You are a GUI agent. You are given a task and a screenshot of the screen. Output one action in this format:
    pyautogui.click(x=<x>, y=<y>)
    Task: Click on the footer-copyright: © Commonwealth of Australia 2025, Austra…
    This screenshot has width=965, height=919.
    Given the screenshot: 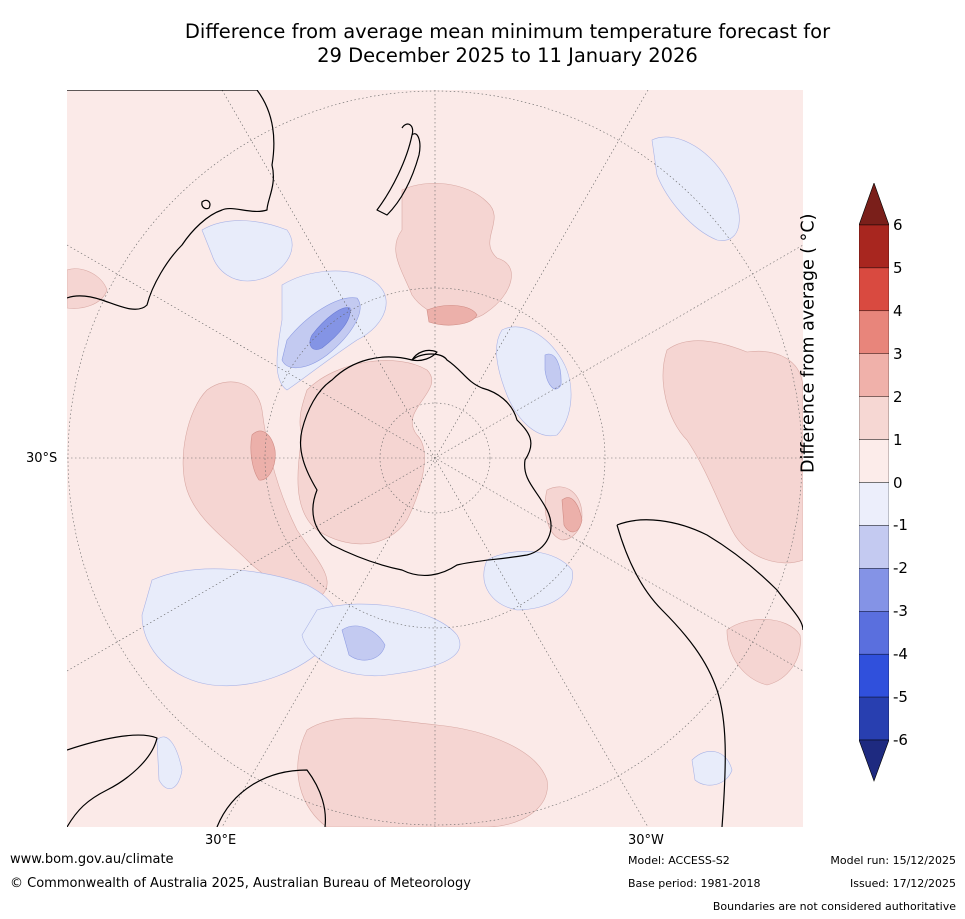 What is the action you would take?
    pyautogui.click(x=240, y=883)
    